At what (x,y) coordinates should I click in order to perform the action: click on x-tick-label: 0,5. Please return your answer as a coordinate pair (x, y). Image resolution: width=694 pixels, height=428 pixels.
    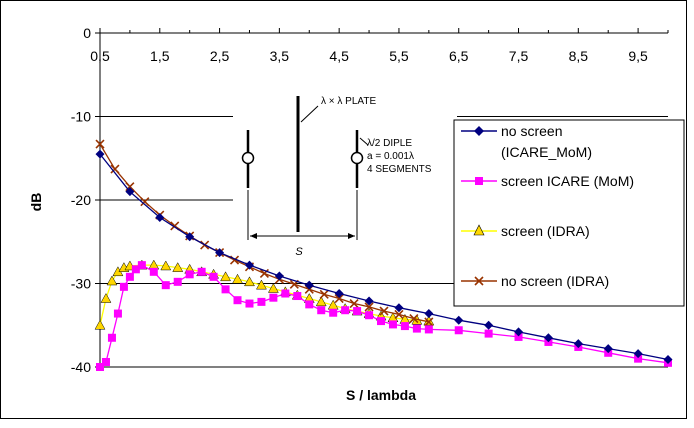
    Looking at the image, I should click on (100, 56).